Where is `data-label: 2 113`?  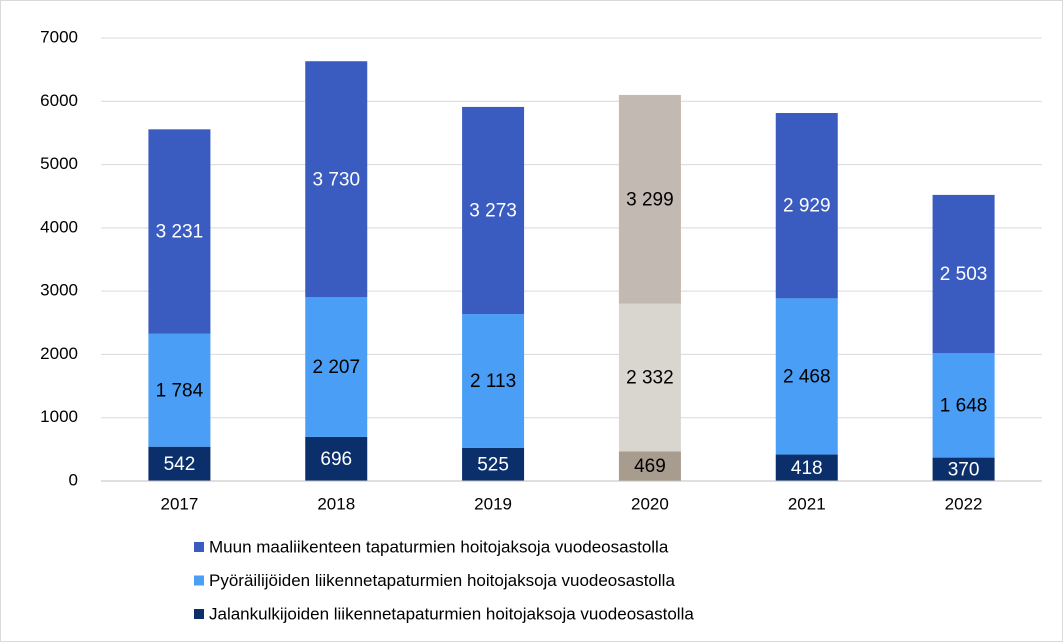
data-label: 2 113 is located at coordinates (493, 381).